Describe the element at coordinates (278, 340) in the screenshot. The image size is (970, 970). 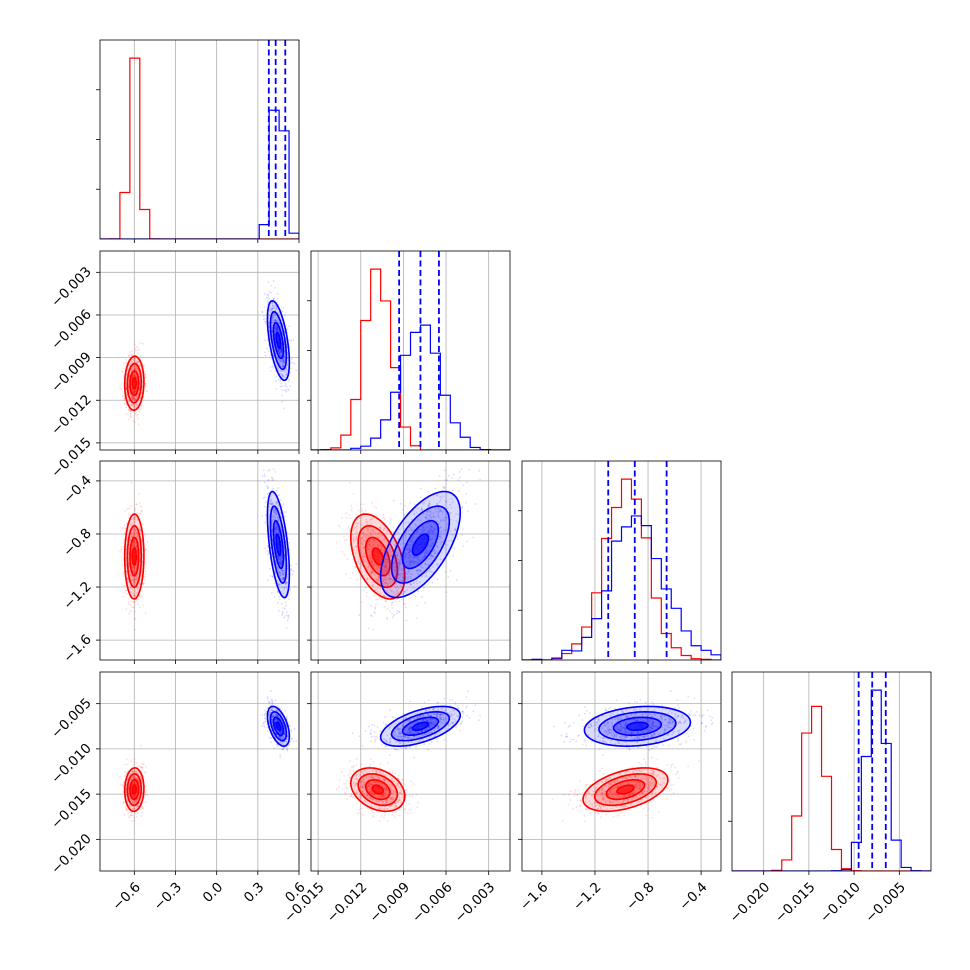
I see `density-contour` at that location.